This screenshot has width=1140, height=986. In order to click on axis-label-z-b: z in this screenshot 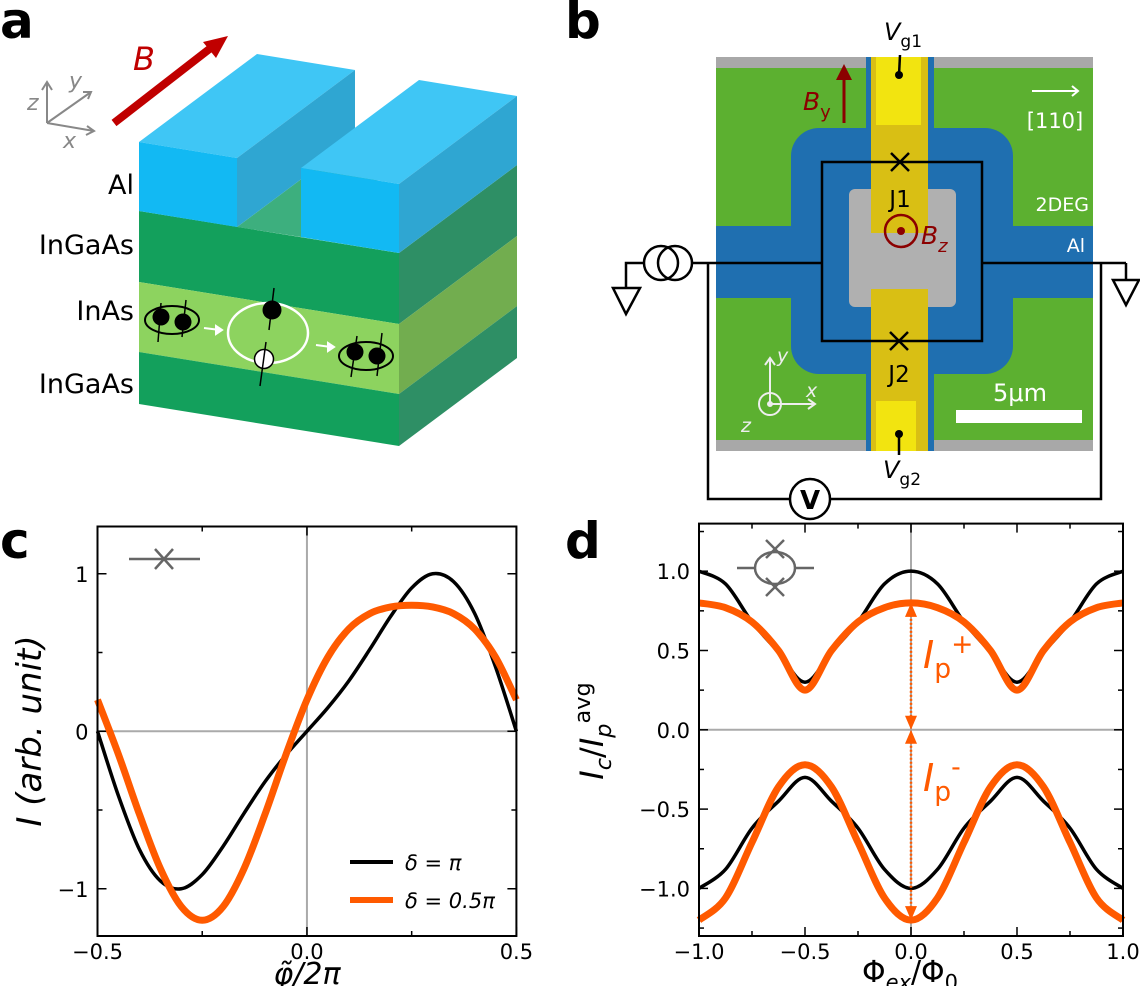, I will do `click(746, 426)`.